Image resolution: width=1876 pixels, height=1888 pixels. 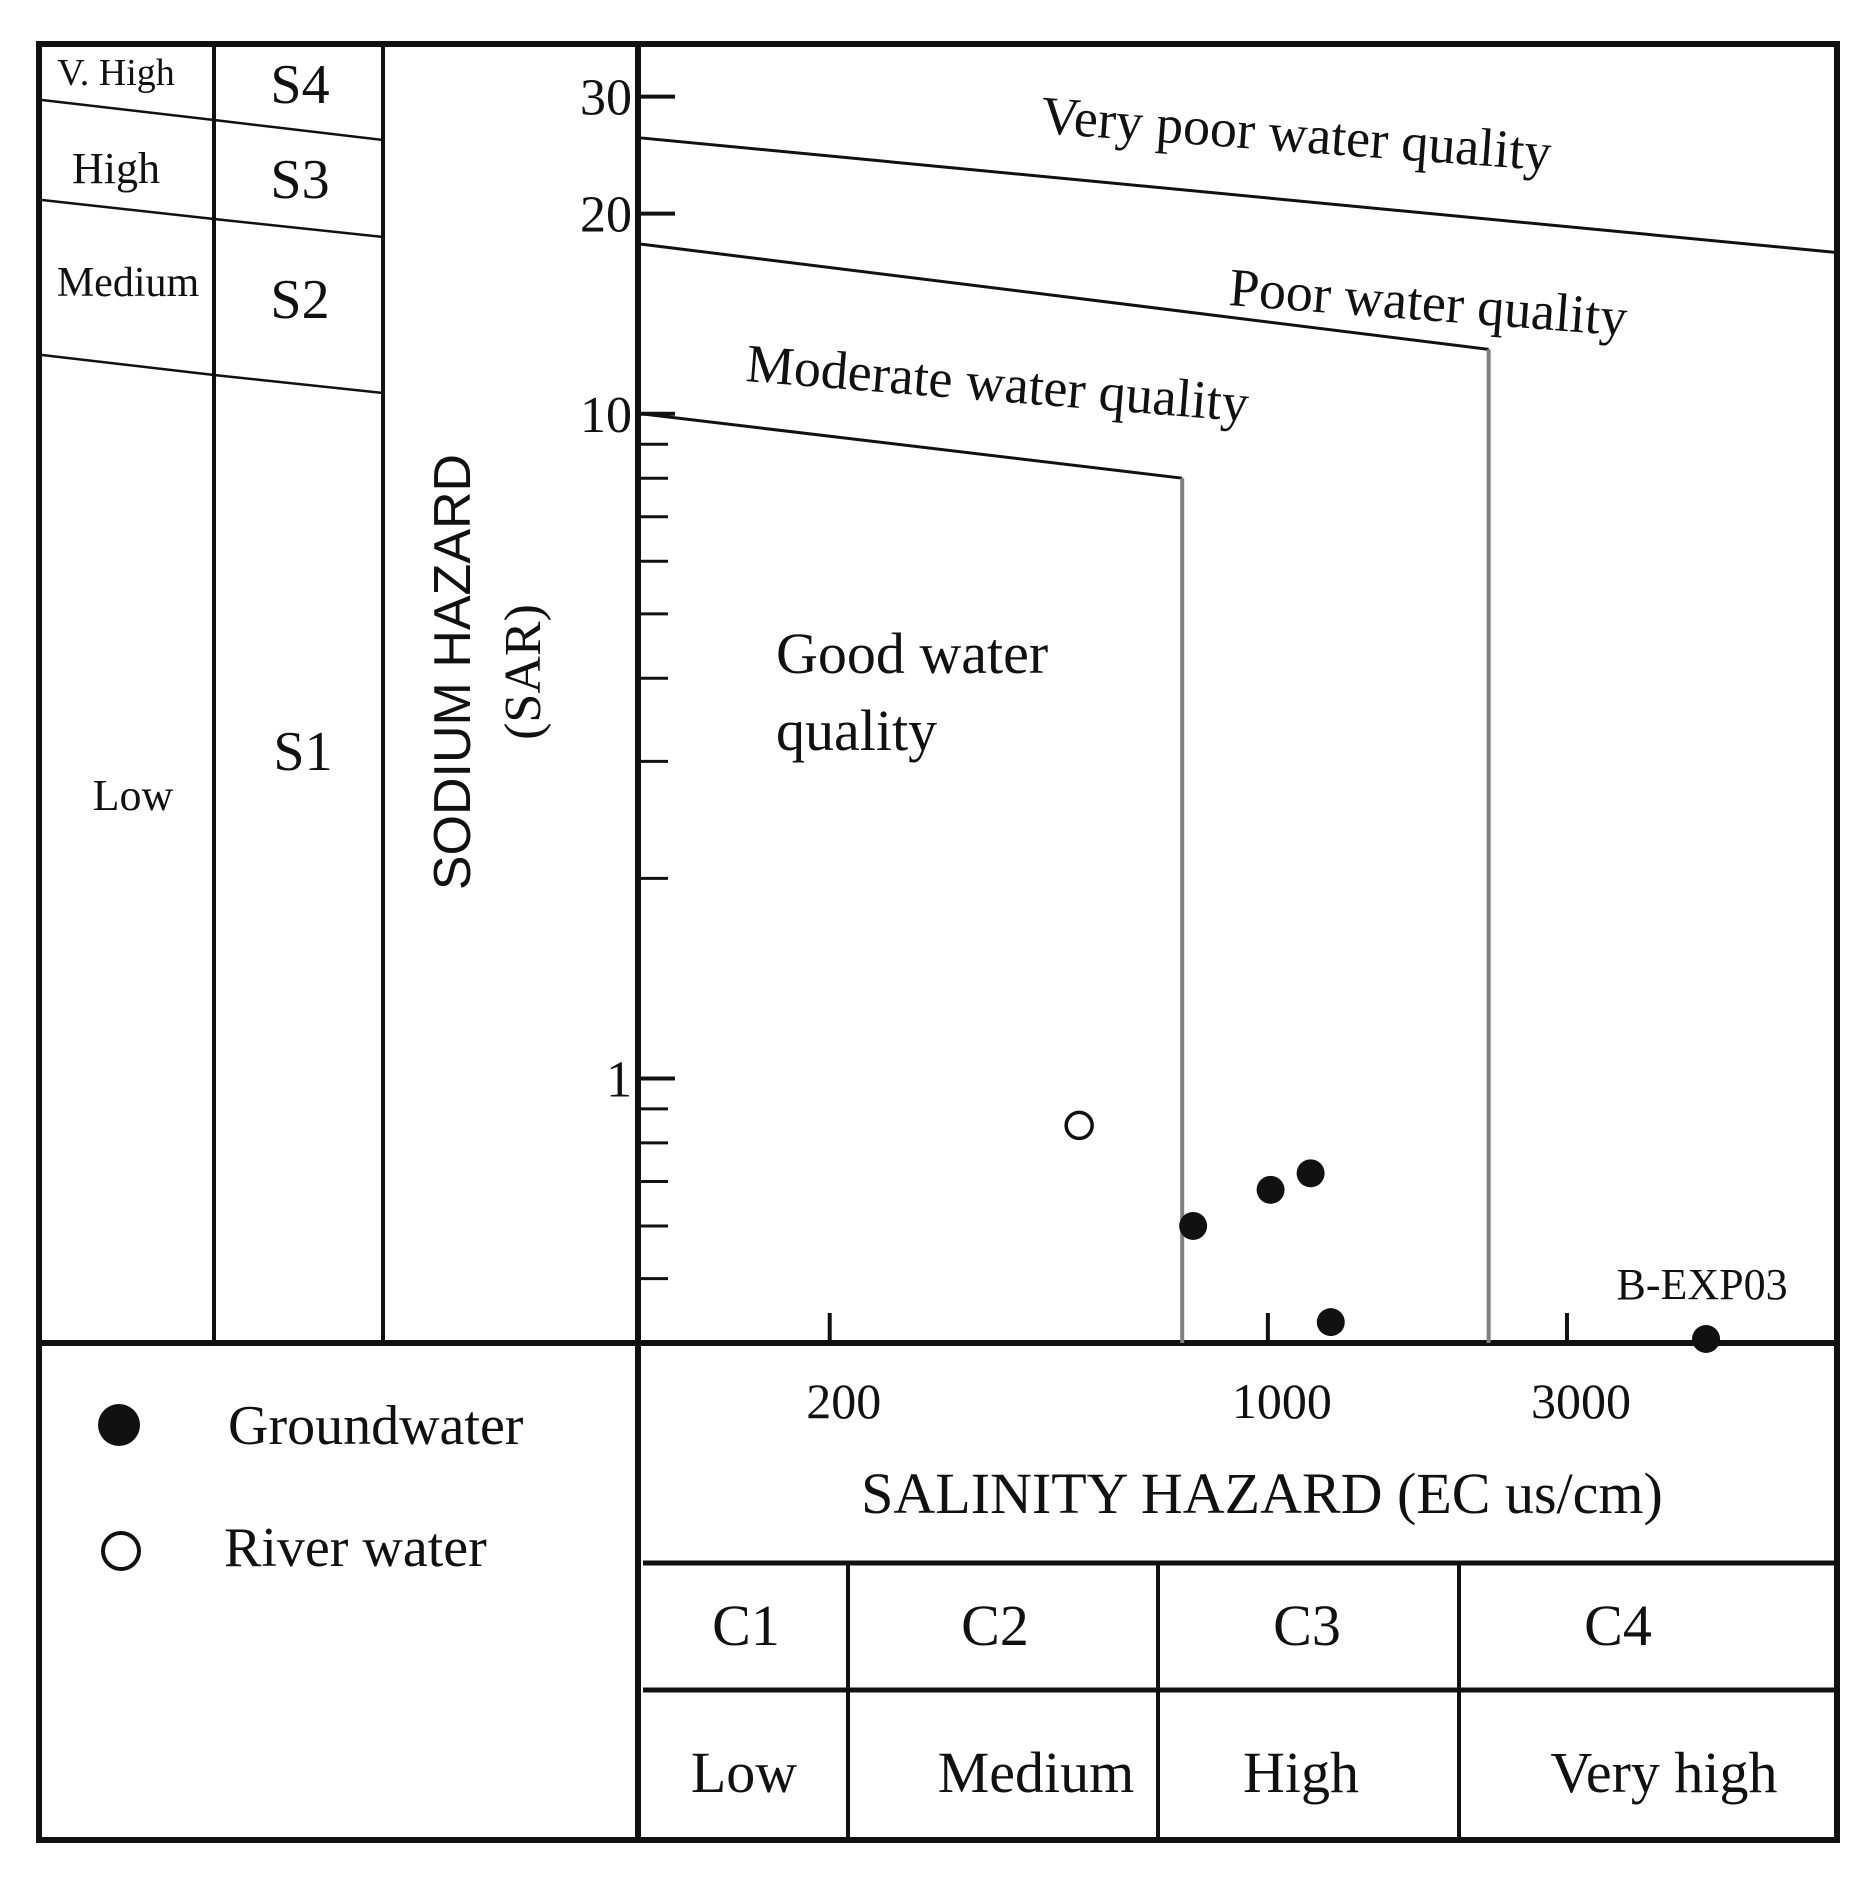 What do you see at coordinates (119, 1425) in the screenshot?
I see `legend-groundwater-marker` at bounding box center [119, 1425].